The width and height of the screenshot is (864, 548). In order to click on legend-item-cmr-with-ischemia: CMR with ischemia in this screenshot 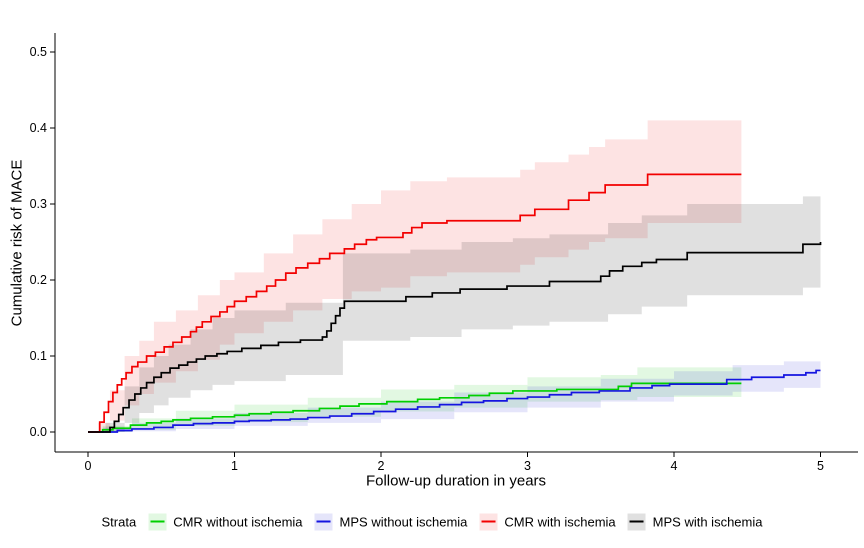, I will do `click(547, 522)`.